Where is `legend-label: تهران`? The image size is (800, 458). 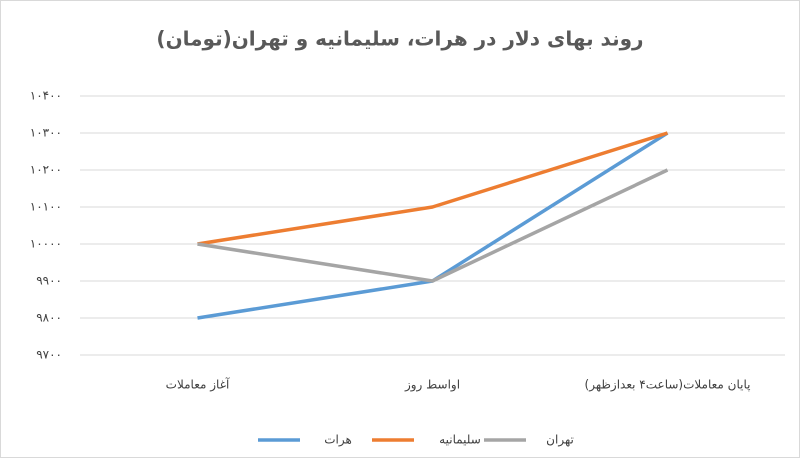
legend-label: تهران is located at coordinates (560, 440).